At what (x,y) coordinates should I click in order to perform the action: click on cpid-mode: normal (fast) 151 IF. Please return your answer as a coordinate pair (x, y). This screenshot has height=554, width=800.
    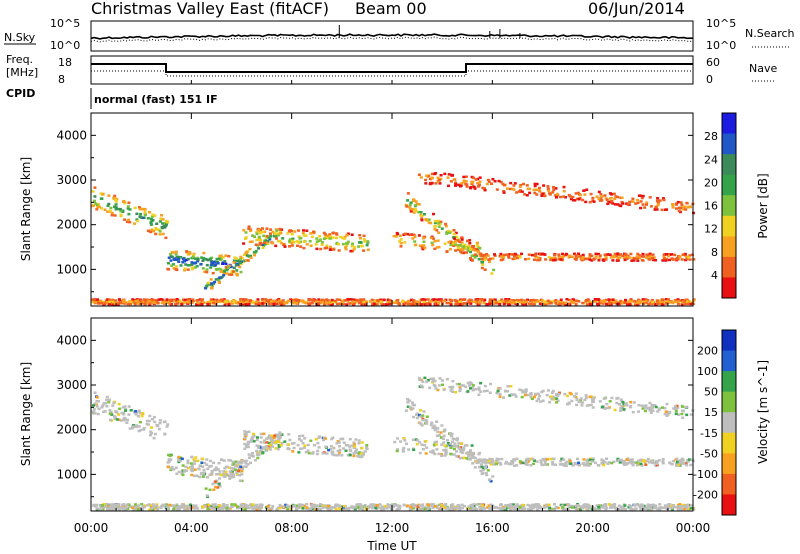
    Looking at the image, I should click on (156, 99).